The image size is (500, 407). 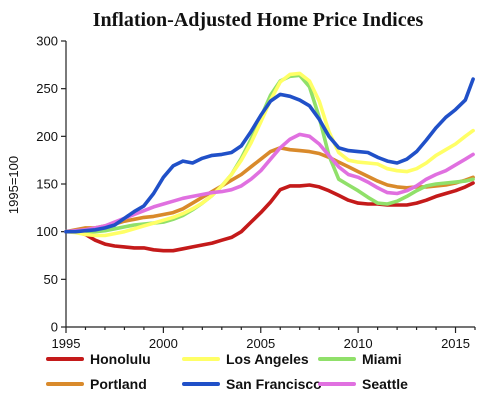 What do you see at coordinates (163, 343) in the screenshot?
I see `x-tick-label: 2000` at bounding box center [163, 343].